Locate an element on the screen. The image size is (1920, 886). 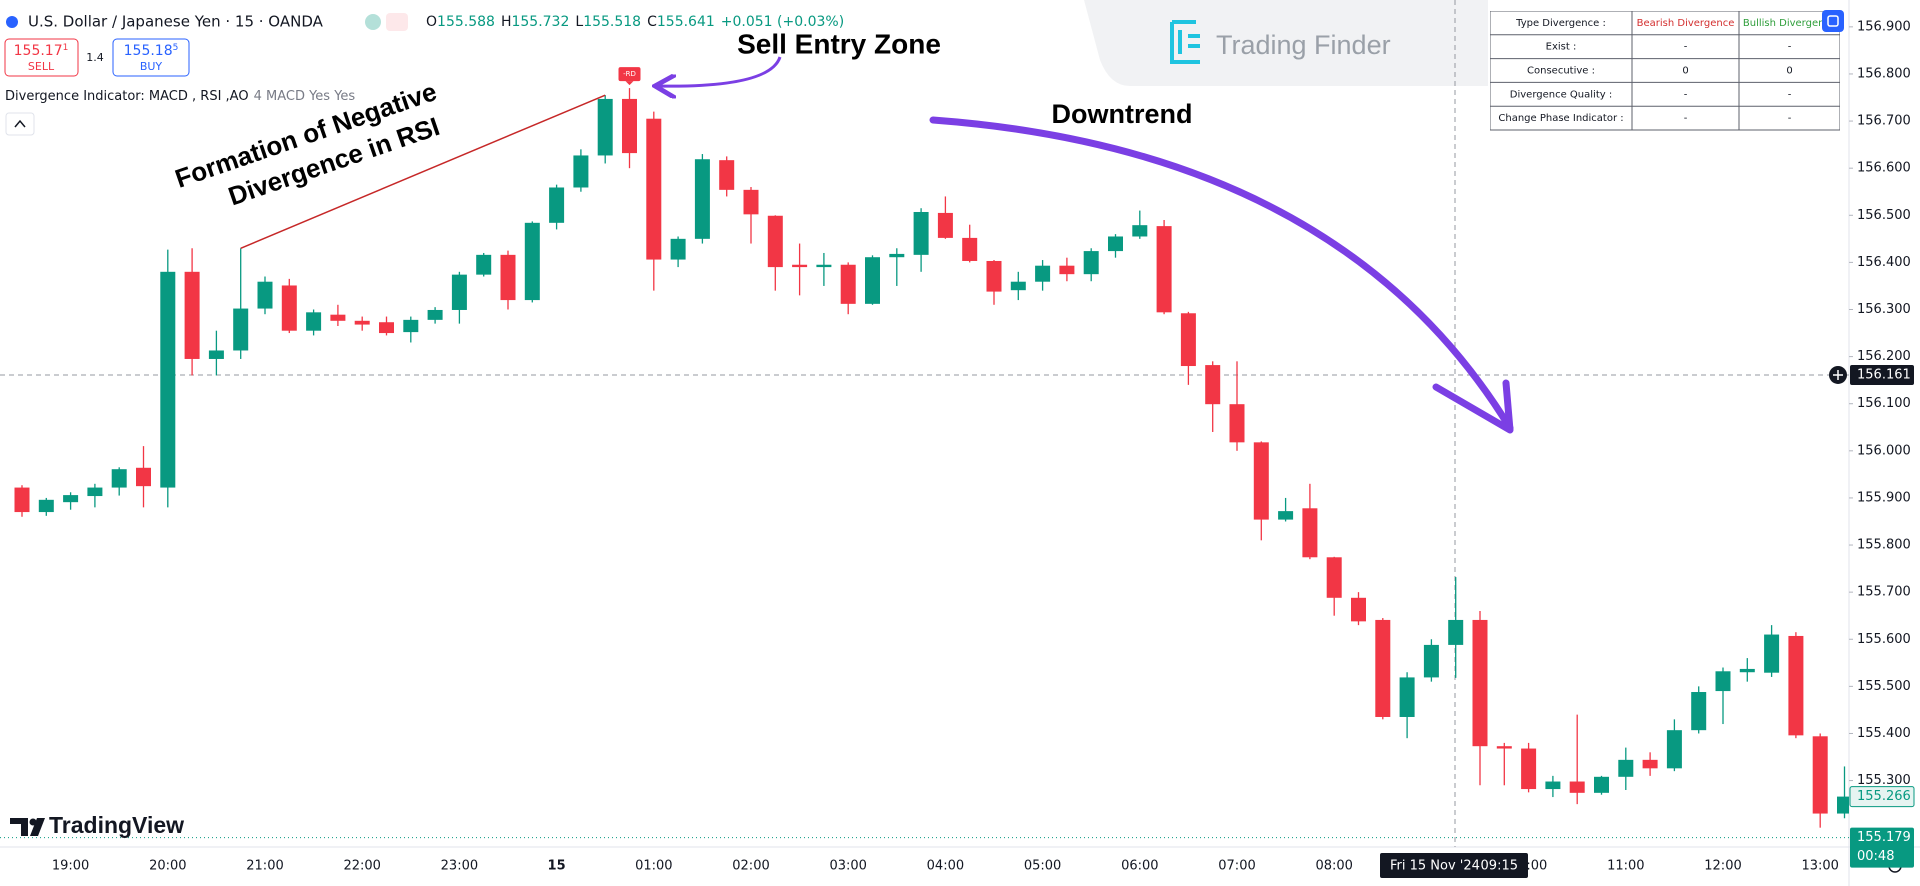
buy-price: 155.185 is located at coordinates (151, 51).